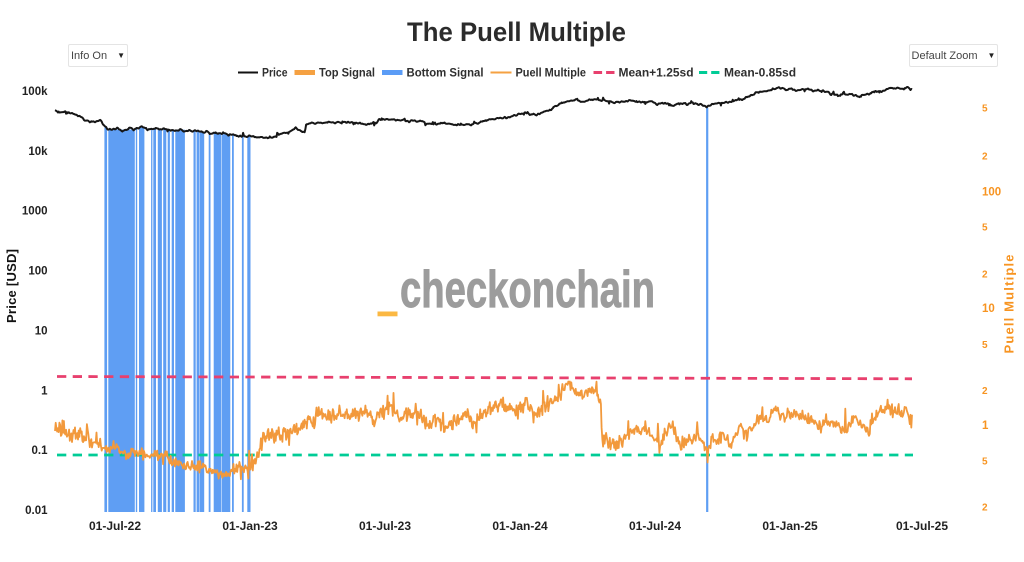 The width and height of the screenshot is (1024, 562). What do you see at coordinates (922, 526) in the screenshot?
I see `svg-text: 01-Jul-25` at bounding box center [922, 526].